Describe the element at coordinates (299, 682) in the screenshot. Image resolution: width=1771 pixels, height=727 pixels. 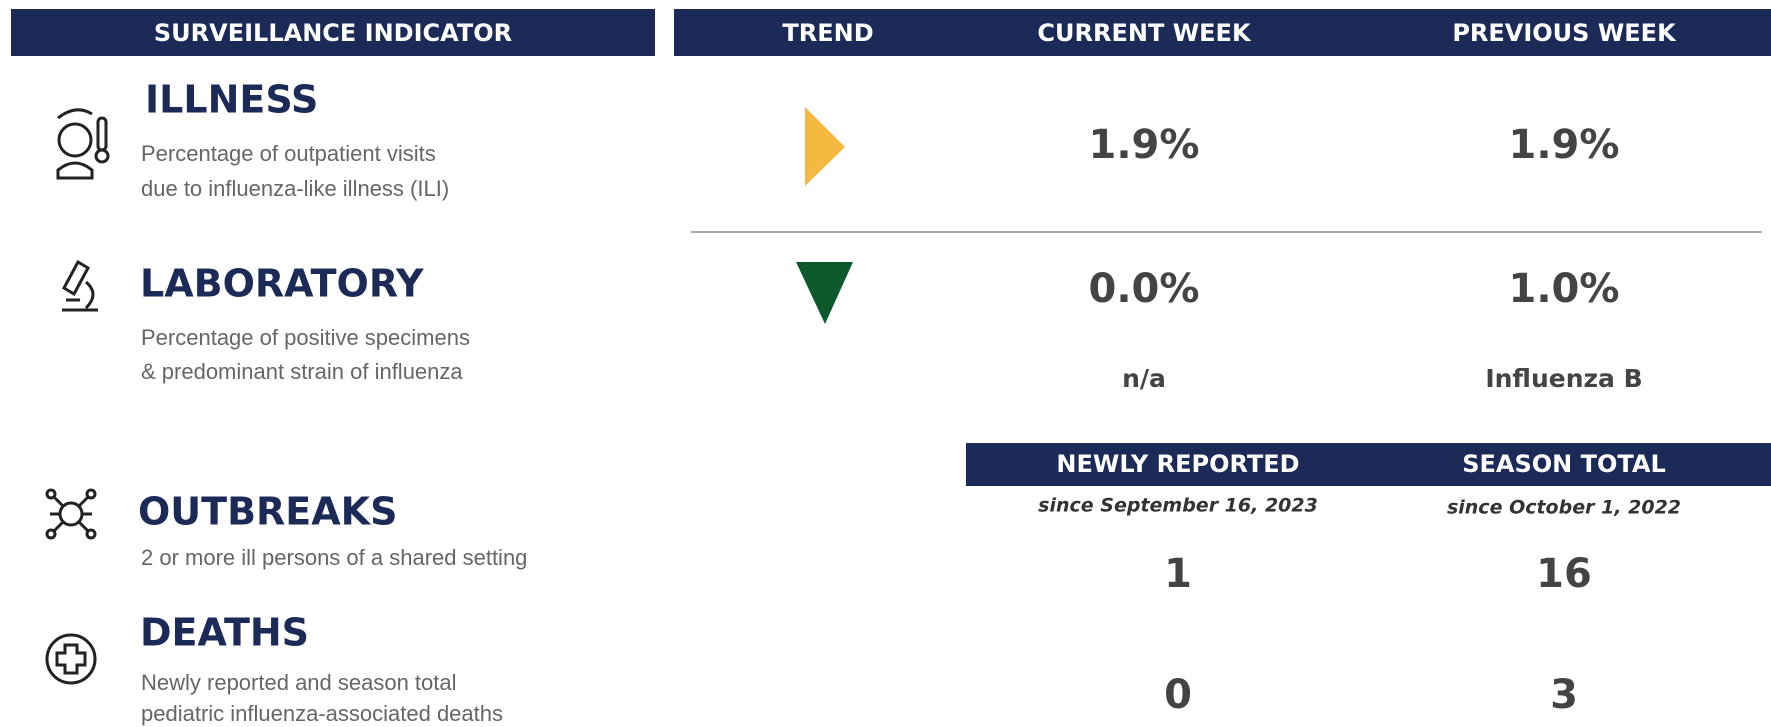
I see `description: Newly reported and season total` at that location.